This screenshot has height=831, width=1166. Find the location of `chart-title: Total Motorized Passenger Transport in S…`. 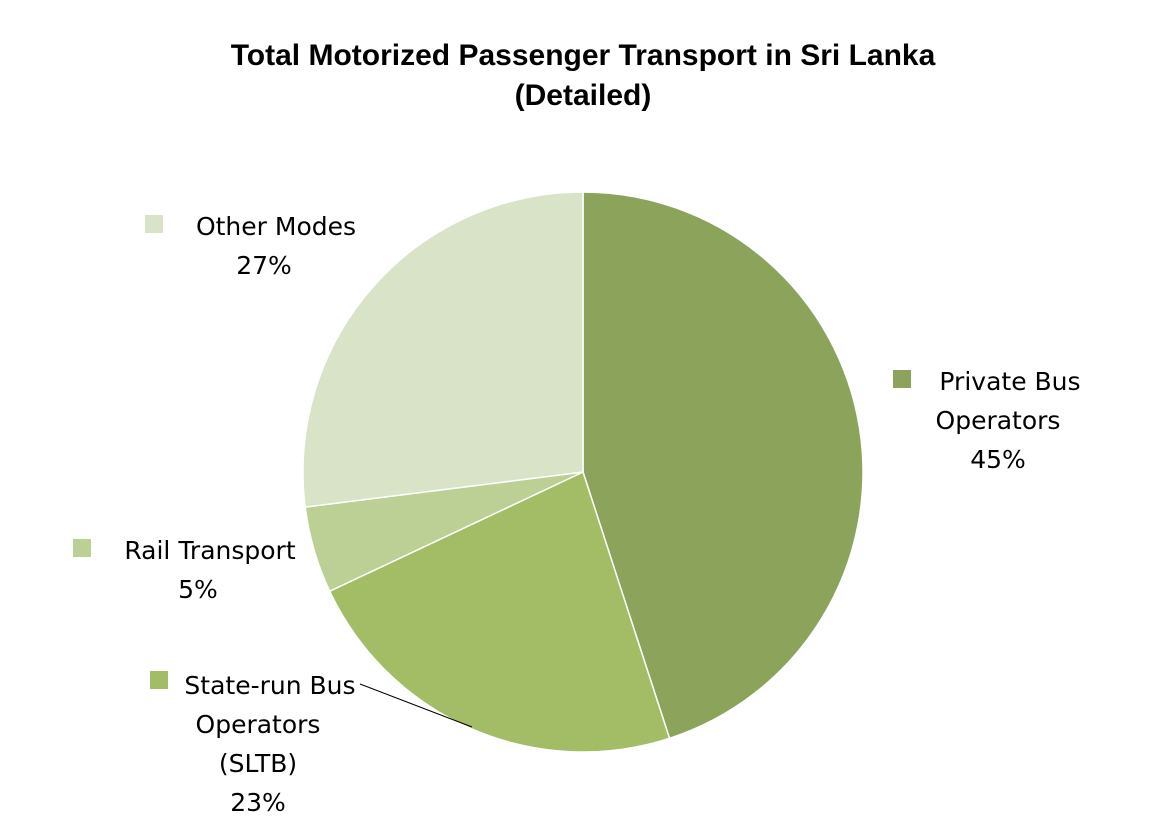

chart-title: Total Motorized Passenger Transport in S… is located at coordinates (583, 76).